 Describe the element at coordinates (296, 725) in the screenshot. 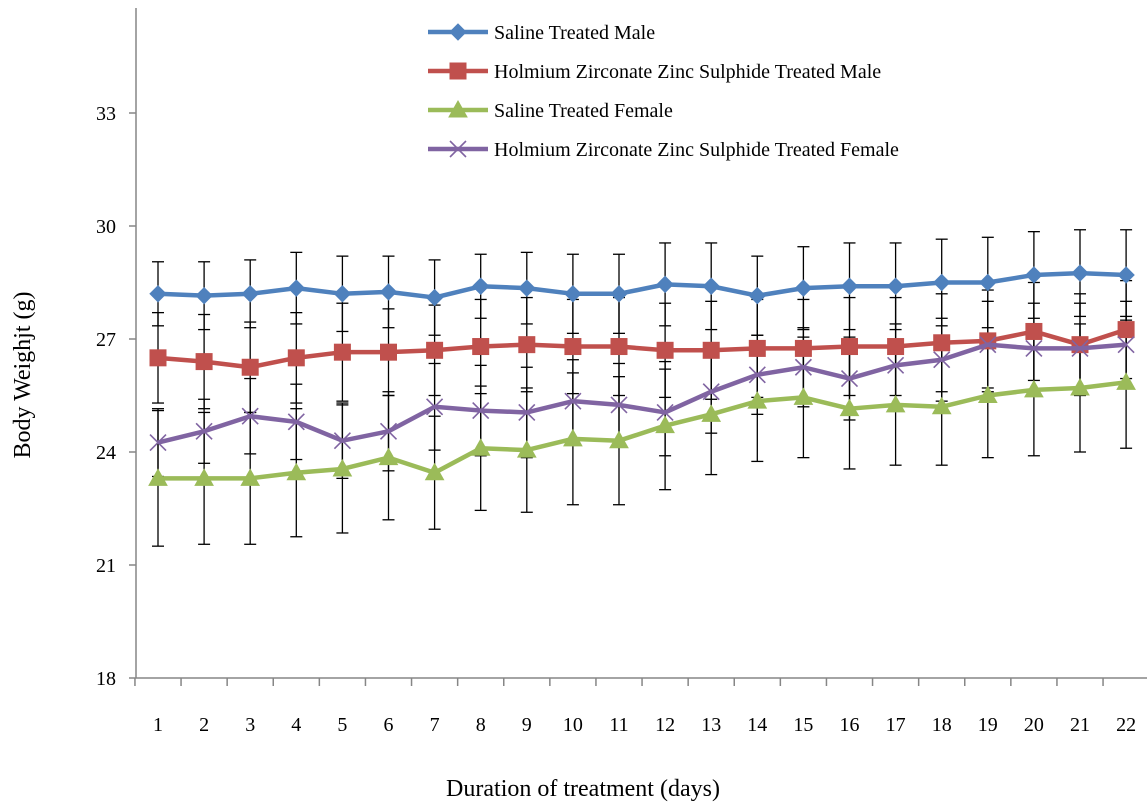

I see `x-tick-label: 4` at that location.